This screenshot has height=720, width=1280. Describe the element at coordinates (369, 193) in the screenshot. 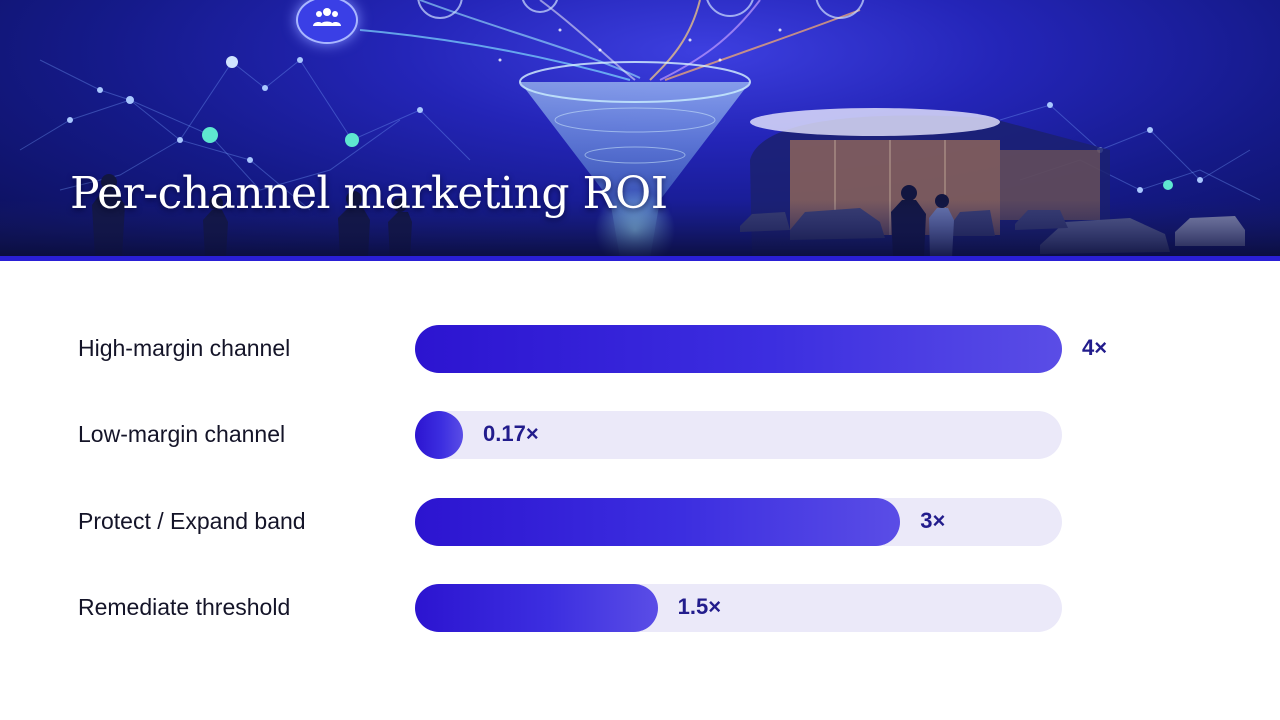

I see `page-title: Per-channel marketing ROI` at that location.